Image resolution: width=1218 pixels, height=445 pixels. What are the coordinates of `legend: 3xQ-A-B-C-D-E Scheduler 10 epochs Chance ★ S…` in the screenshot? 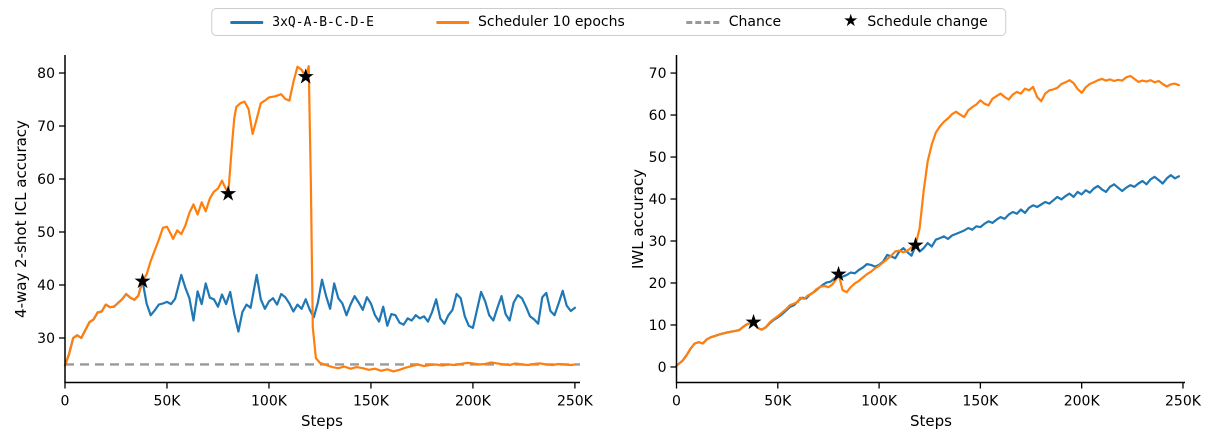 It's located at (609, 22).